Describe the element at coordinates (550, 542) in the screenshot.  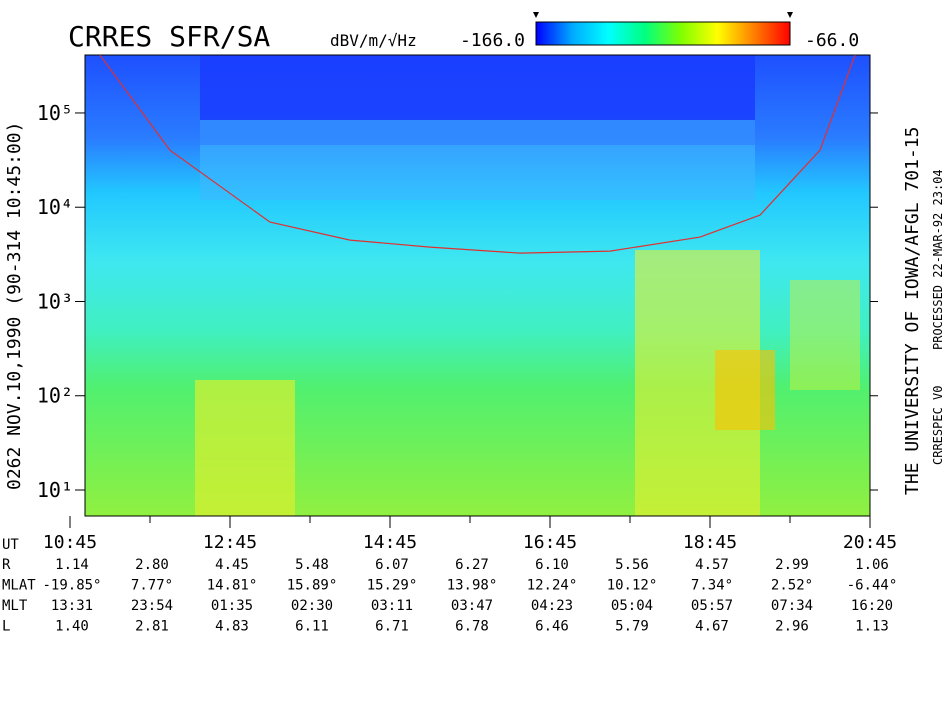
I see `x-tick-label: 16:45` at that location.